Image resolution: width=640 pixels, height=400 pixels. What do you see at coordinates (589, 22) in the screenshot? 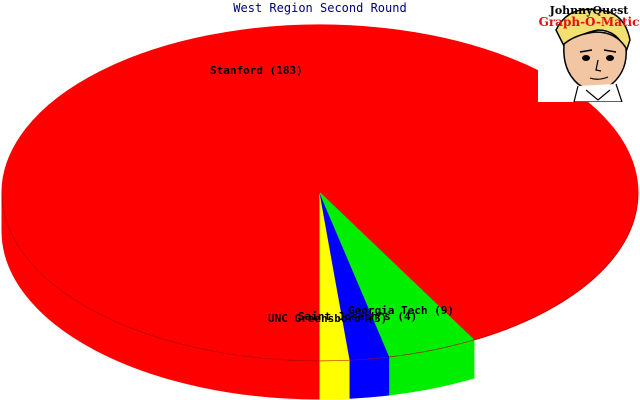
I see `logo-line2: Graph-O-Matic` at bounding box center [589, 22].